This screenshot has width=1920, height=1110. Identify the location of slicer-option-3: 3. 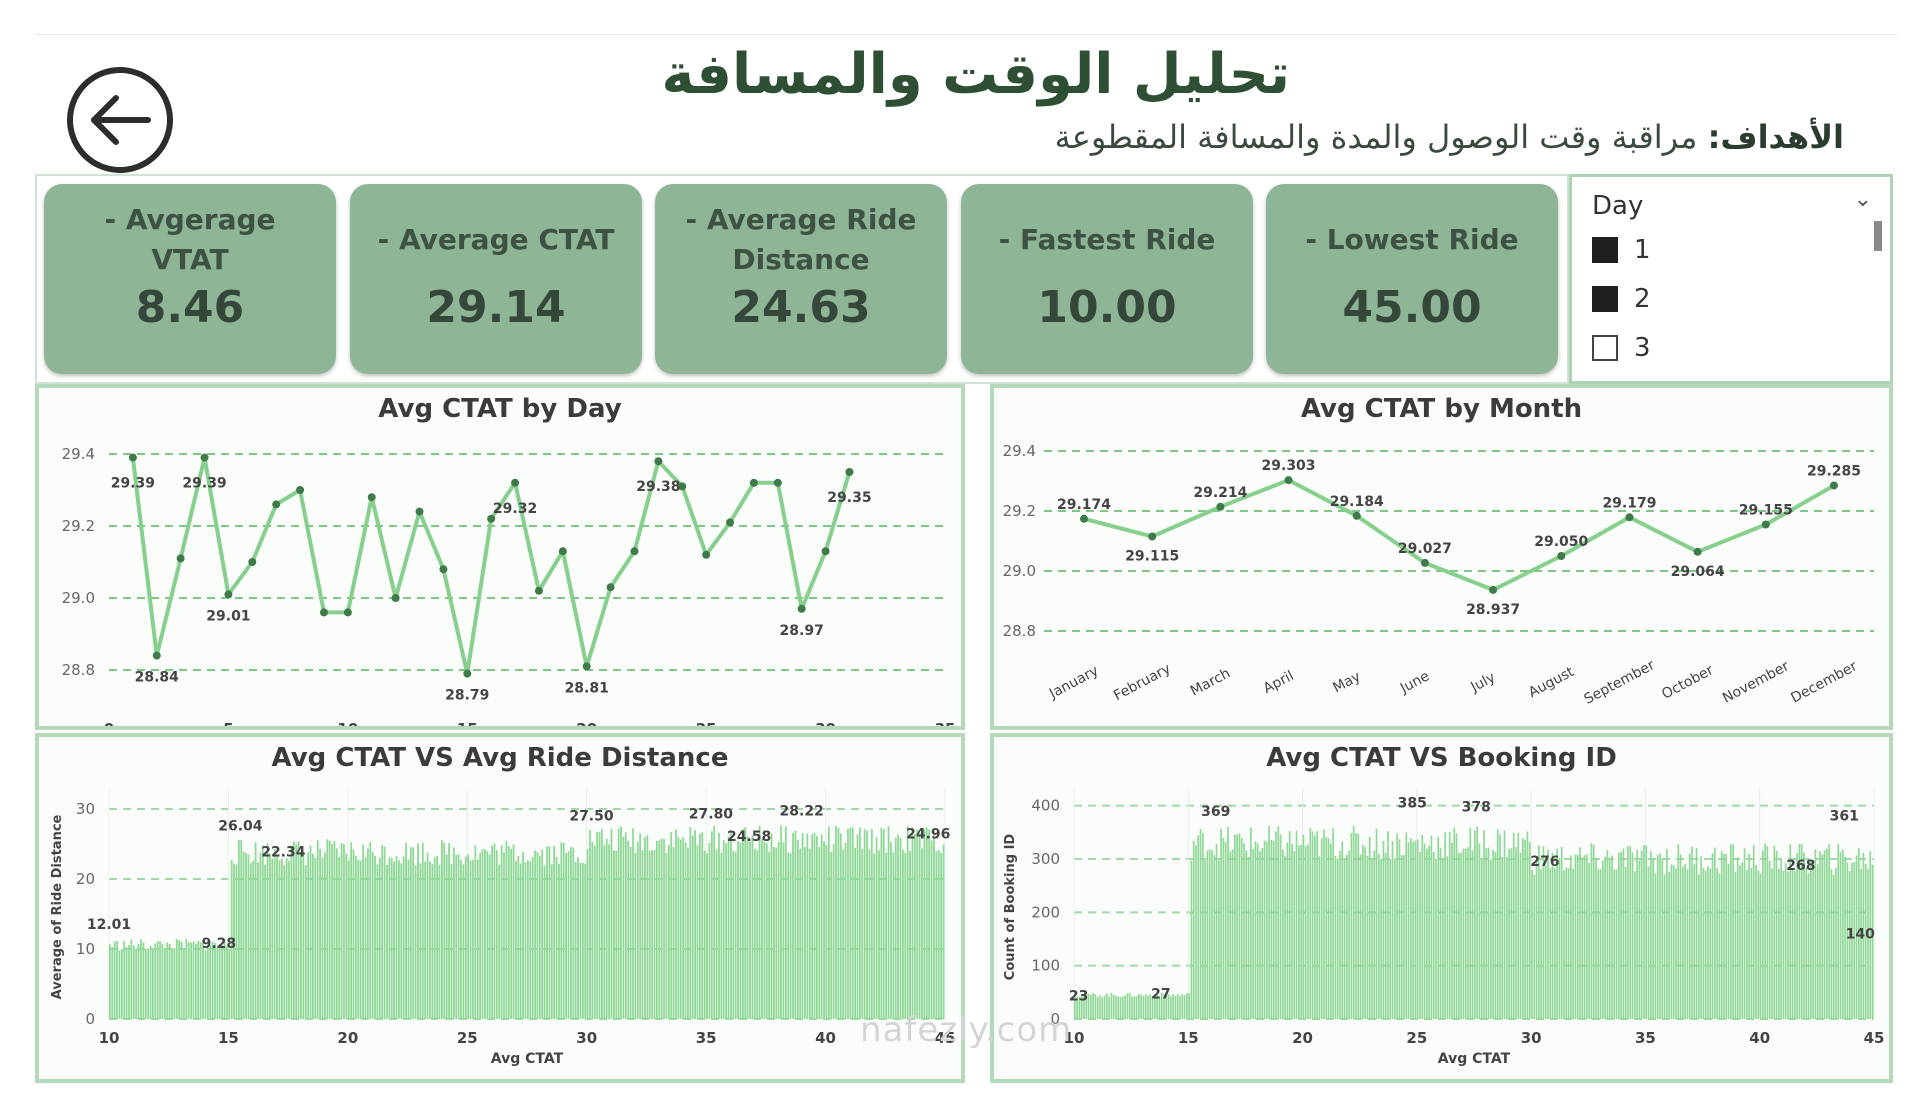
(1621, 348).